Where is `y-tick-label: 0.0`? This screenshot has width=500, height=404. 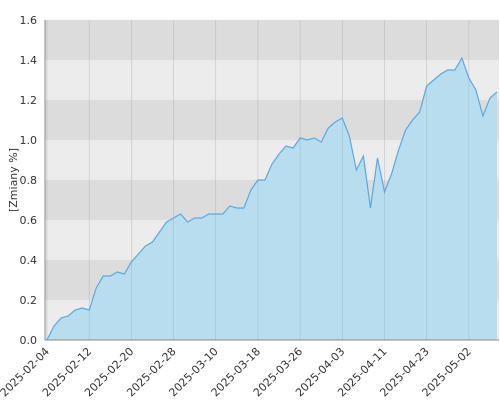 y-tick-label: 0.0 is located at coordinates (29, 340).